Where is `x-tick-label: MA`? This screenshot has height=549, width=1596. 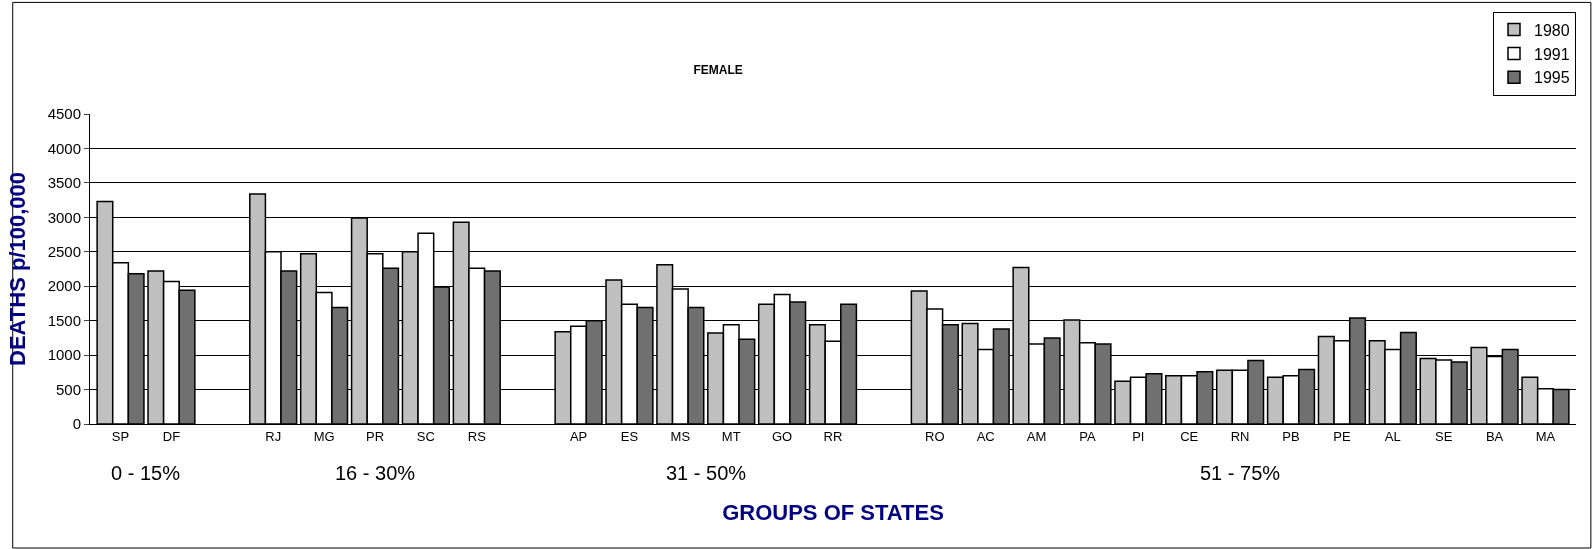 x-tick-label: MA is located at coordinates (1545, 436).